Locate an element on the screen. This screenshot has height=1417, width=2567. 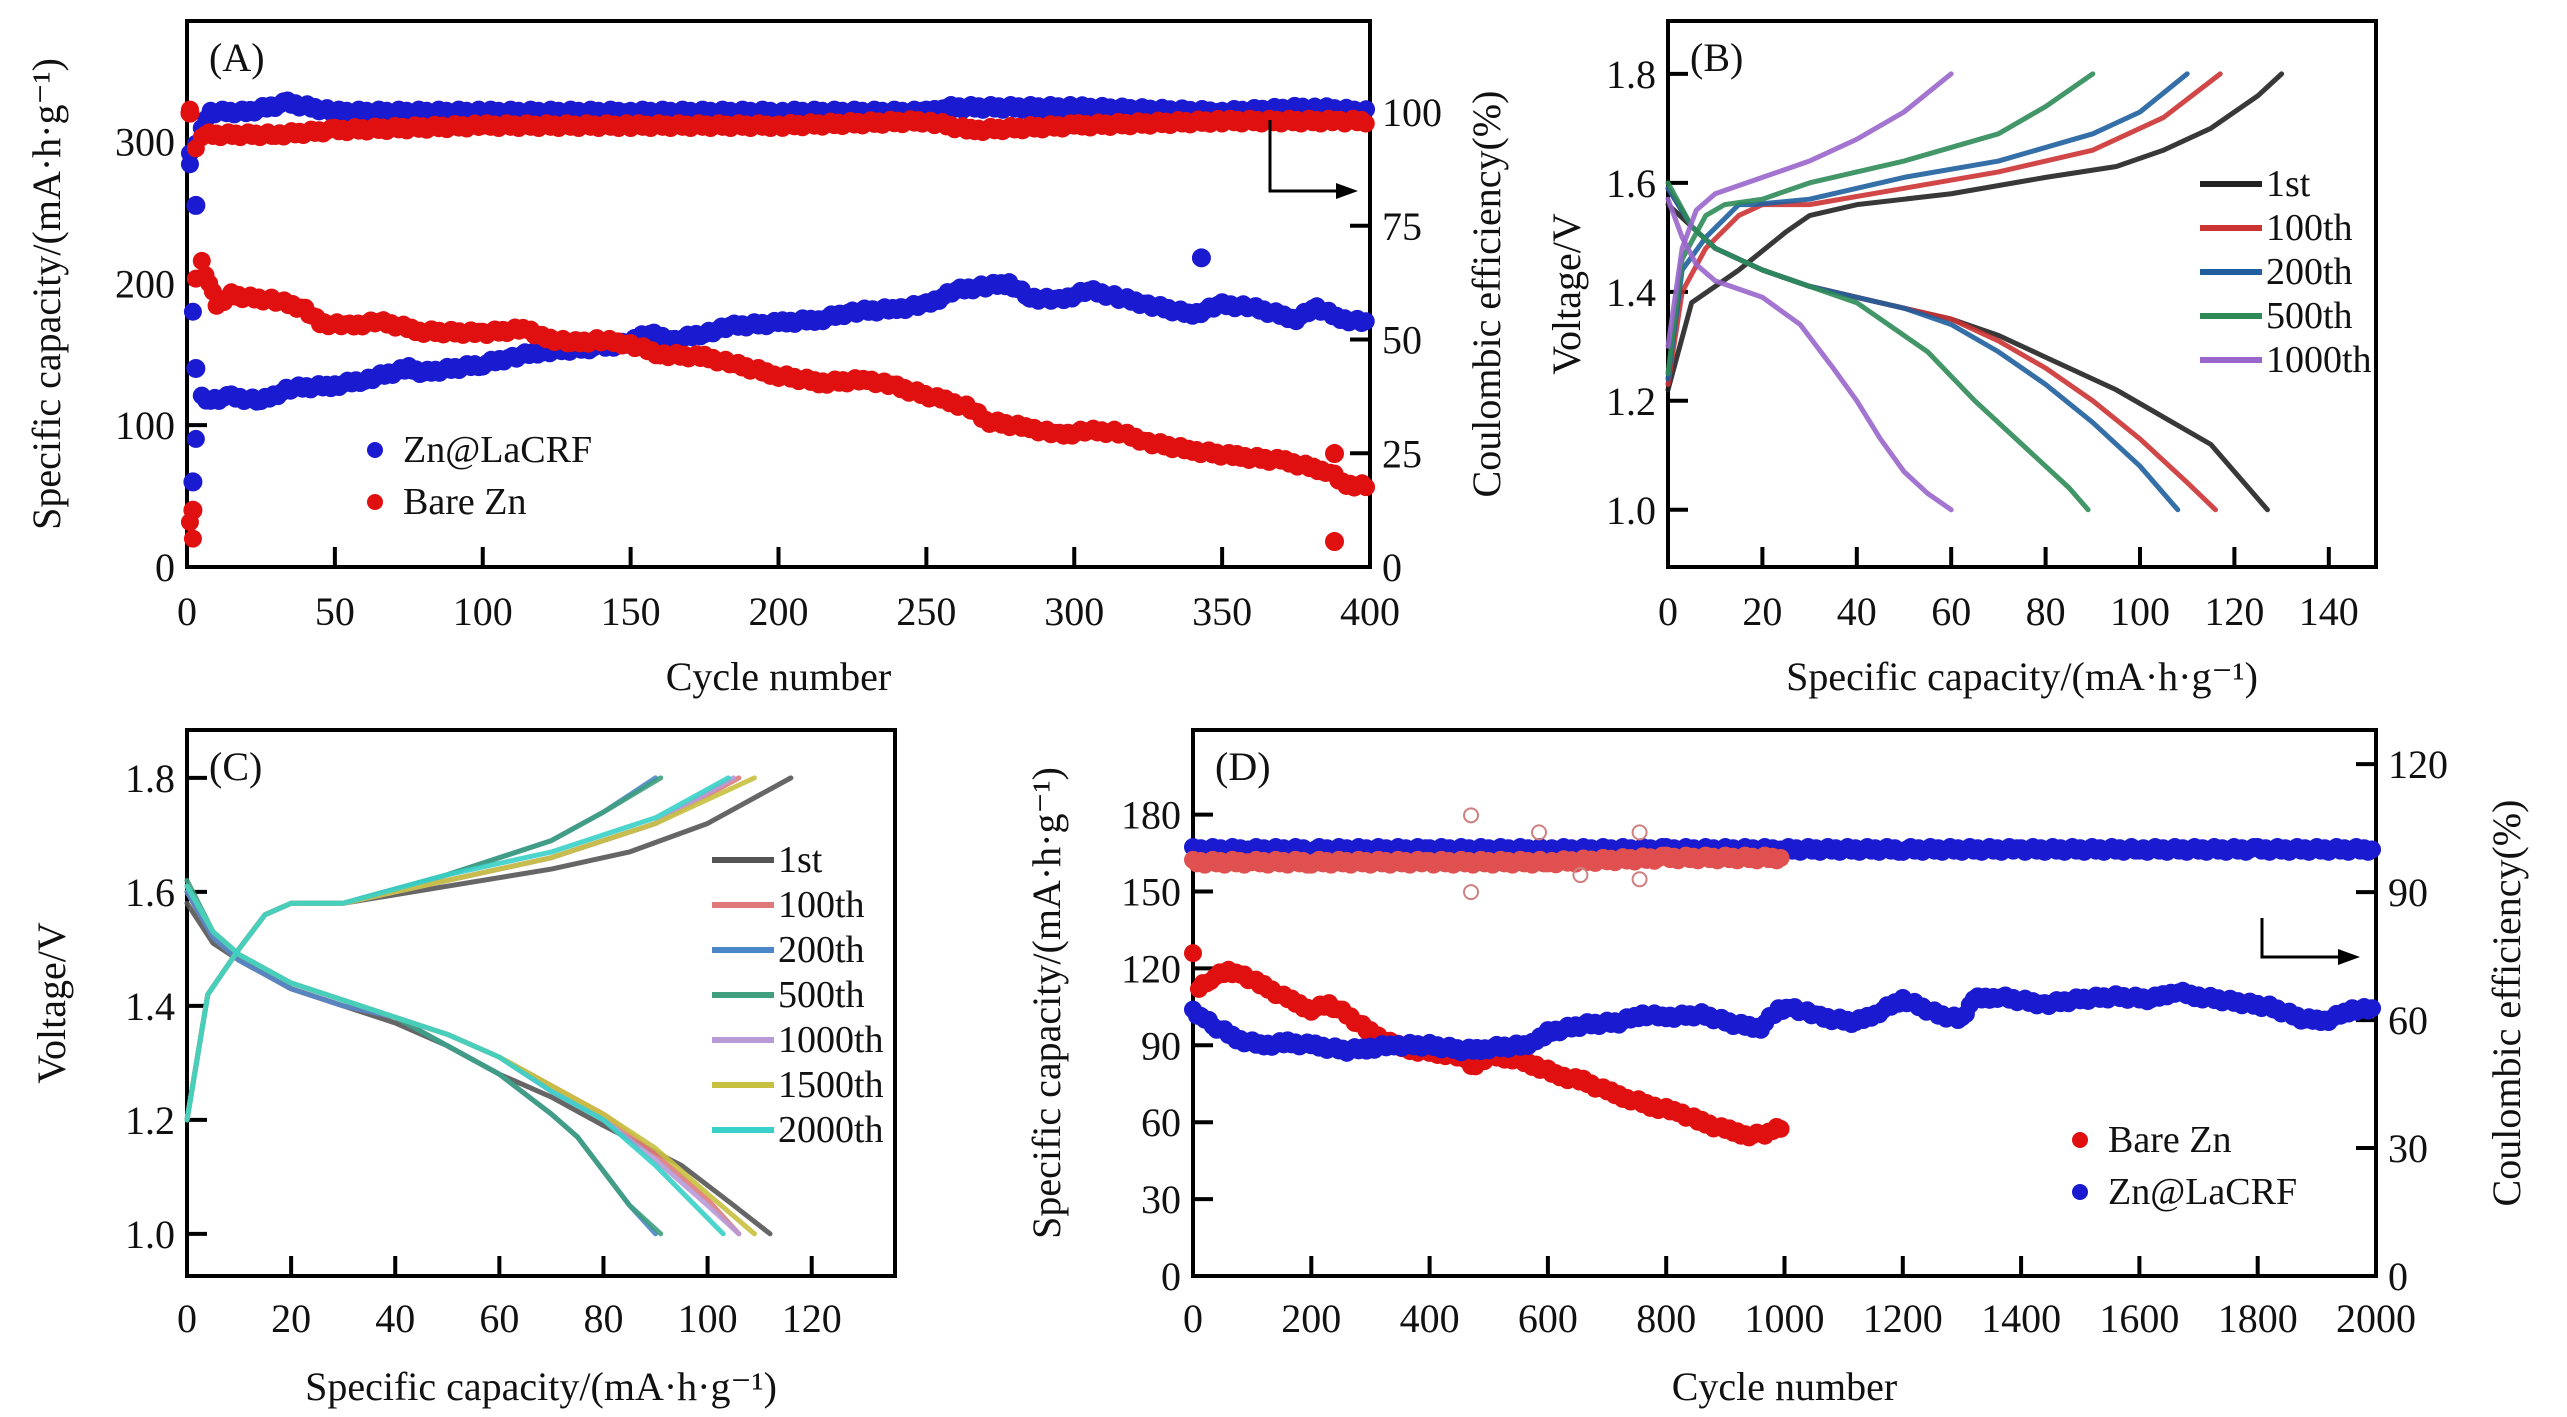
legend-label: 1500th is located at coordinates (831, 1085).